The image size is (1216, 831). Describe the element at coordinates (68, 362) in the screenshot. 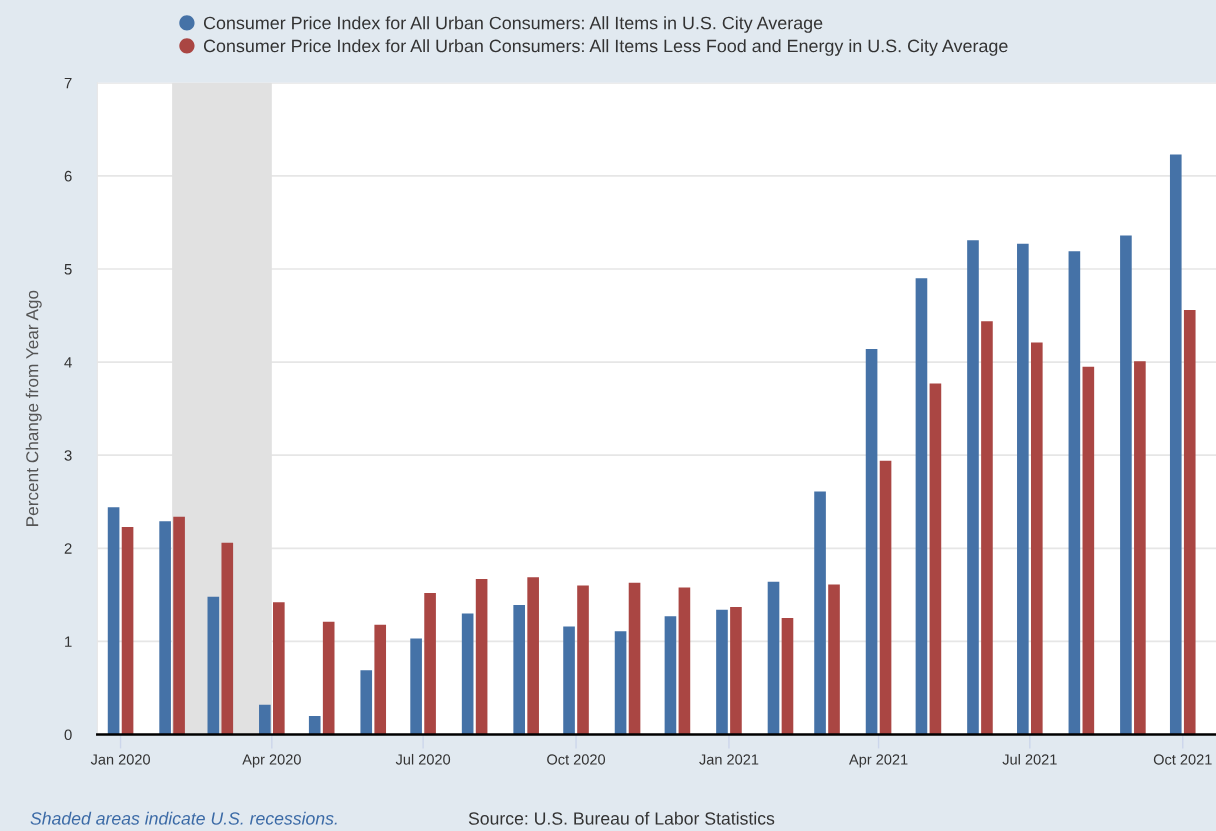

I see `y-tick-label: 4` at that location.